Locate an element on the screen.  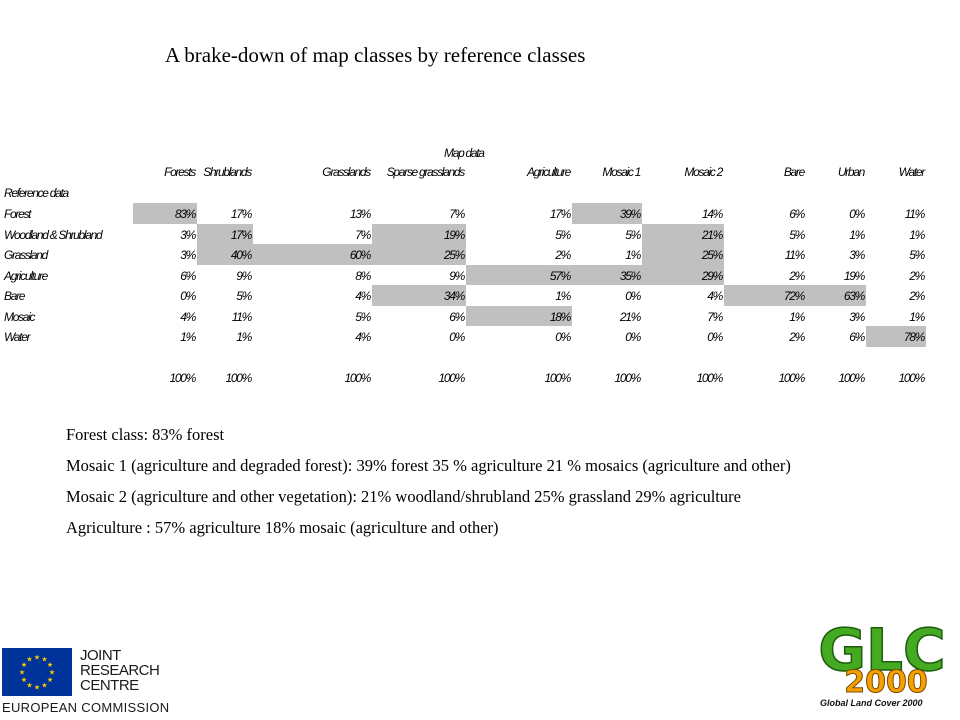
column-header: Sparse grasslands is located at coordinates (426, 172).